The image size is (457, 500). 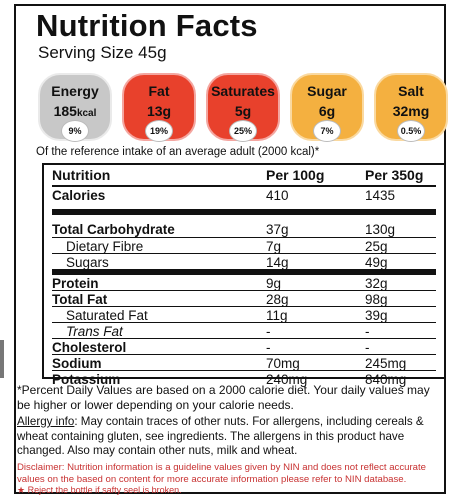 What do you see at coordinates (244, 201) in the screenshot?
I see `table-row: Calories 410 1435` at bounding box center [244, 201].